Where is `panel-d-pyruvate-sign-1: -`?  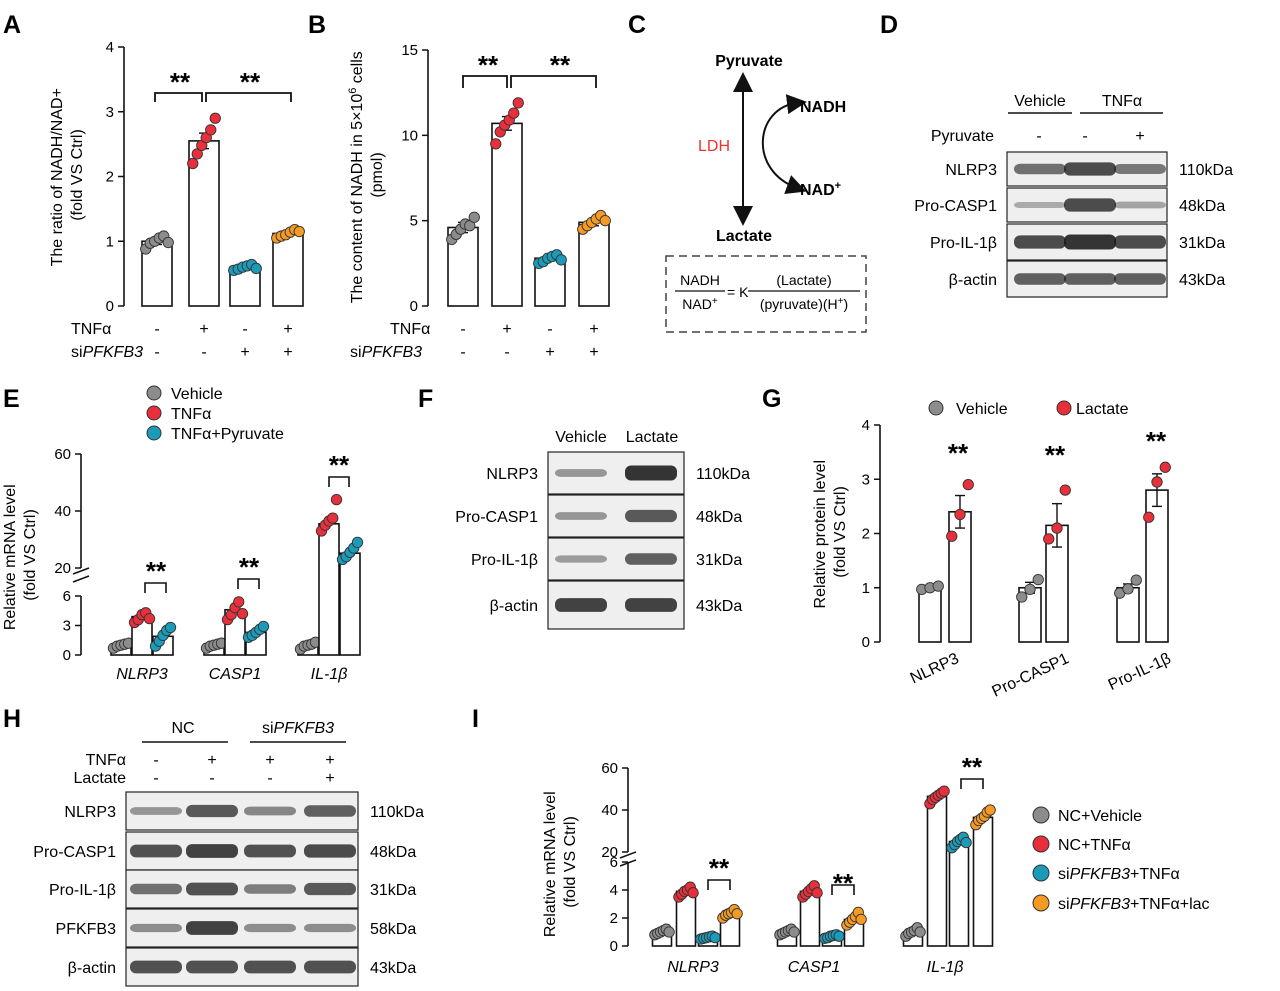 panel-d-pyruvate-sign-1: - is located at coordinates (1038, 136).